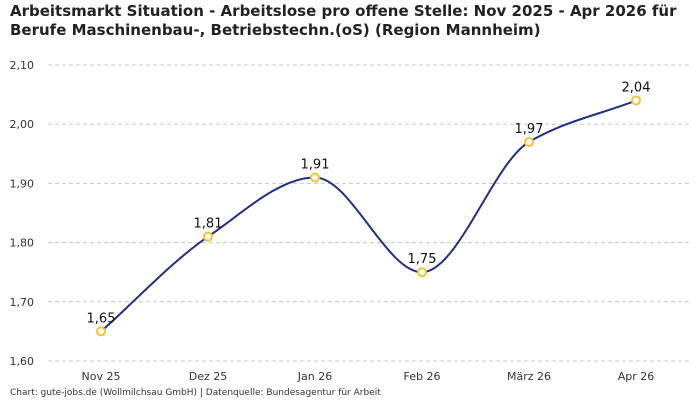 Image resolution: width=700 pixels, height=400 pixels. What do you see at coordinates (208, 376) in the screenshot?
I see `x-tick-label: Dez 25` at bounding box center [208, 376].